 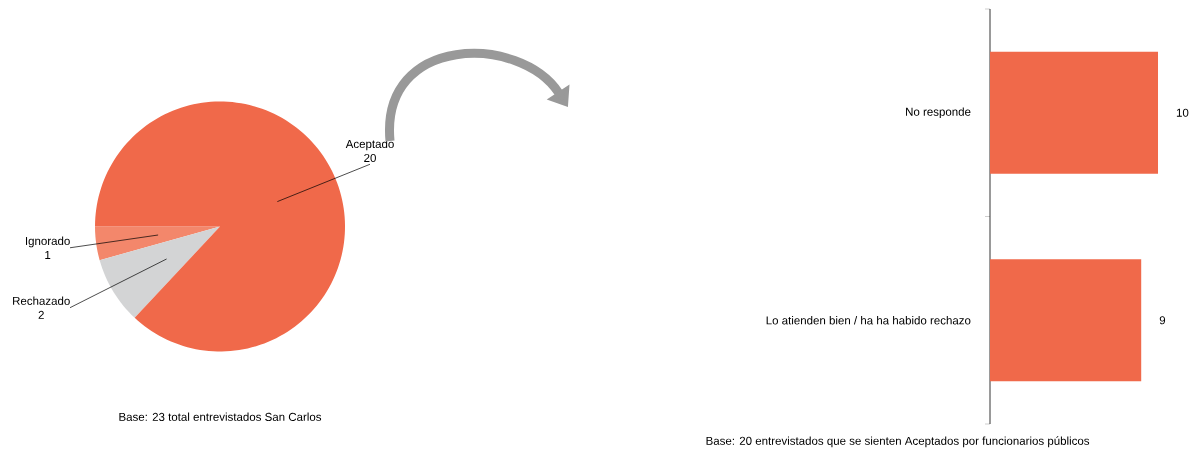 What do you see at coordinates (220, 416) in the screenshot?
I see `text: Base: 23 total entrevistados San Carlos` at bounding box center [220, 416].